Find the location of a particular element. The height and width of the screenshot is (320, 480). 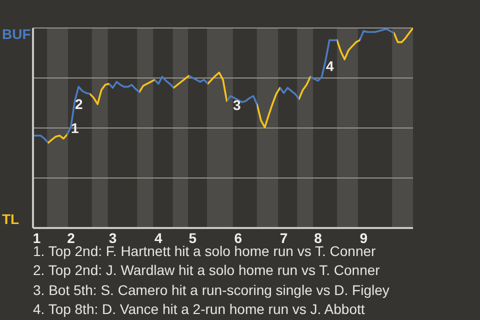

x-tick-label: 5 is located at coordinates (192, 238).